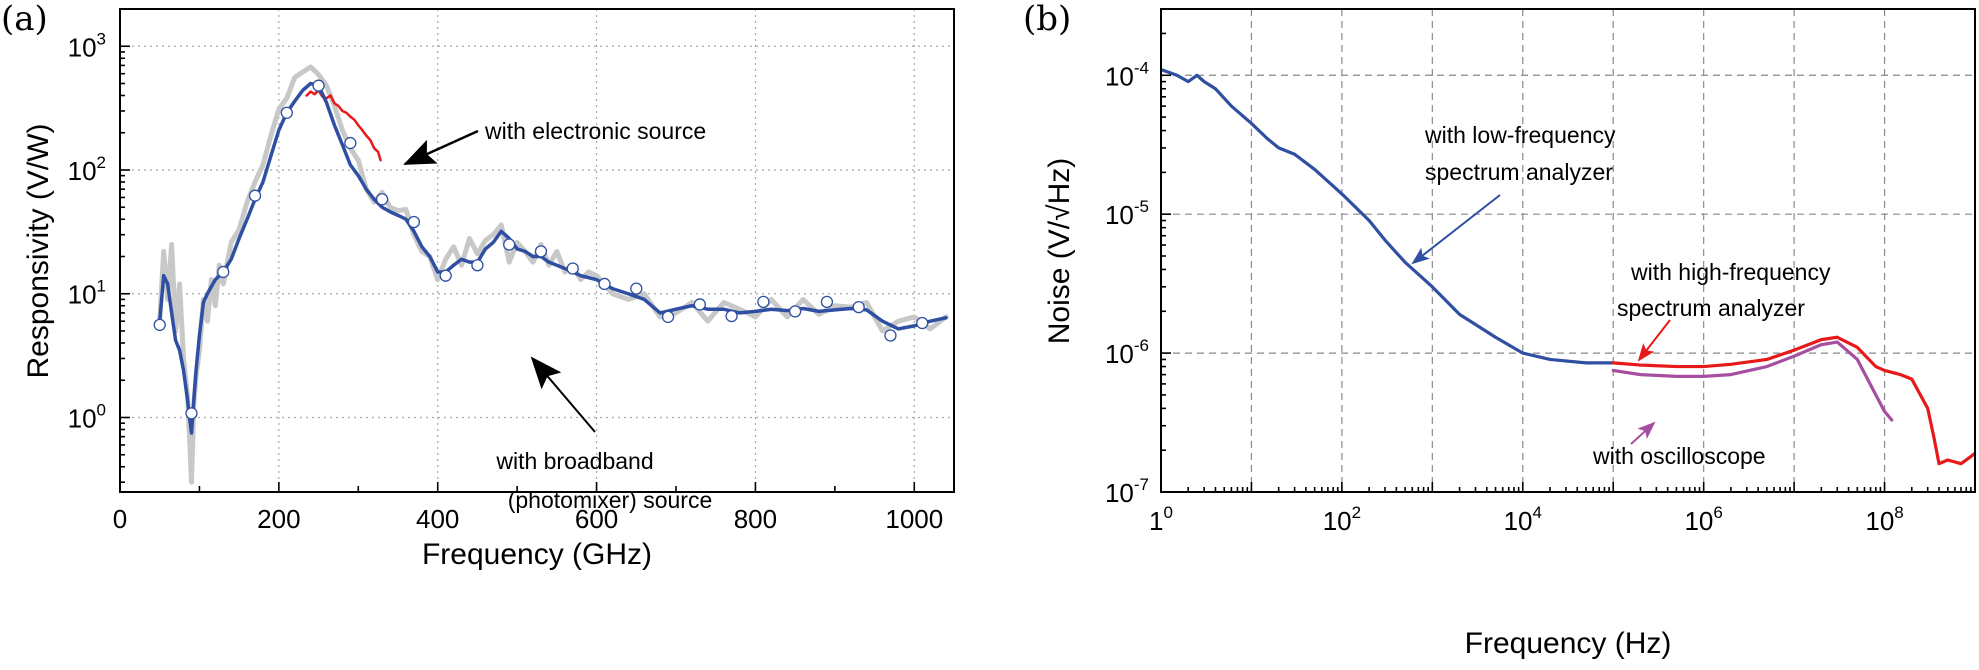  I want to click on panel-a-y-axis-title: Responsivity (V/W), so click(38, 250).